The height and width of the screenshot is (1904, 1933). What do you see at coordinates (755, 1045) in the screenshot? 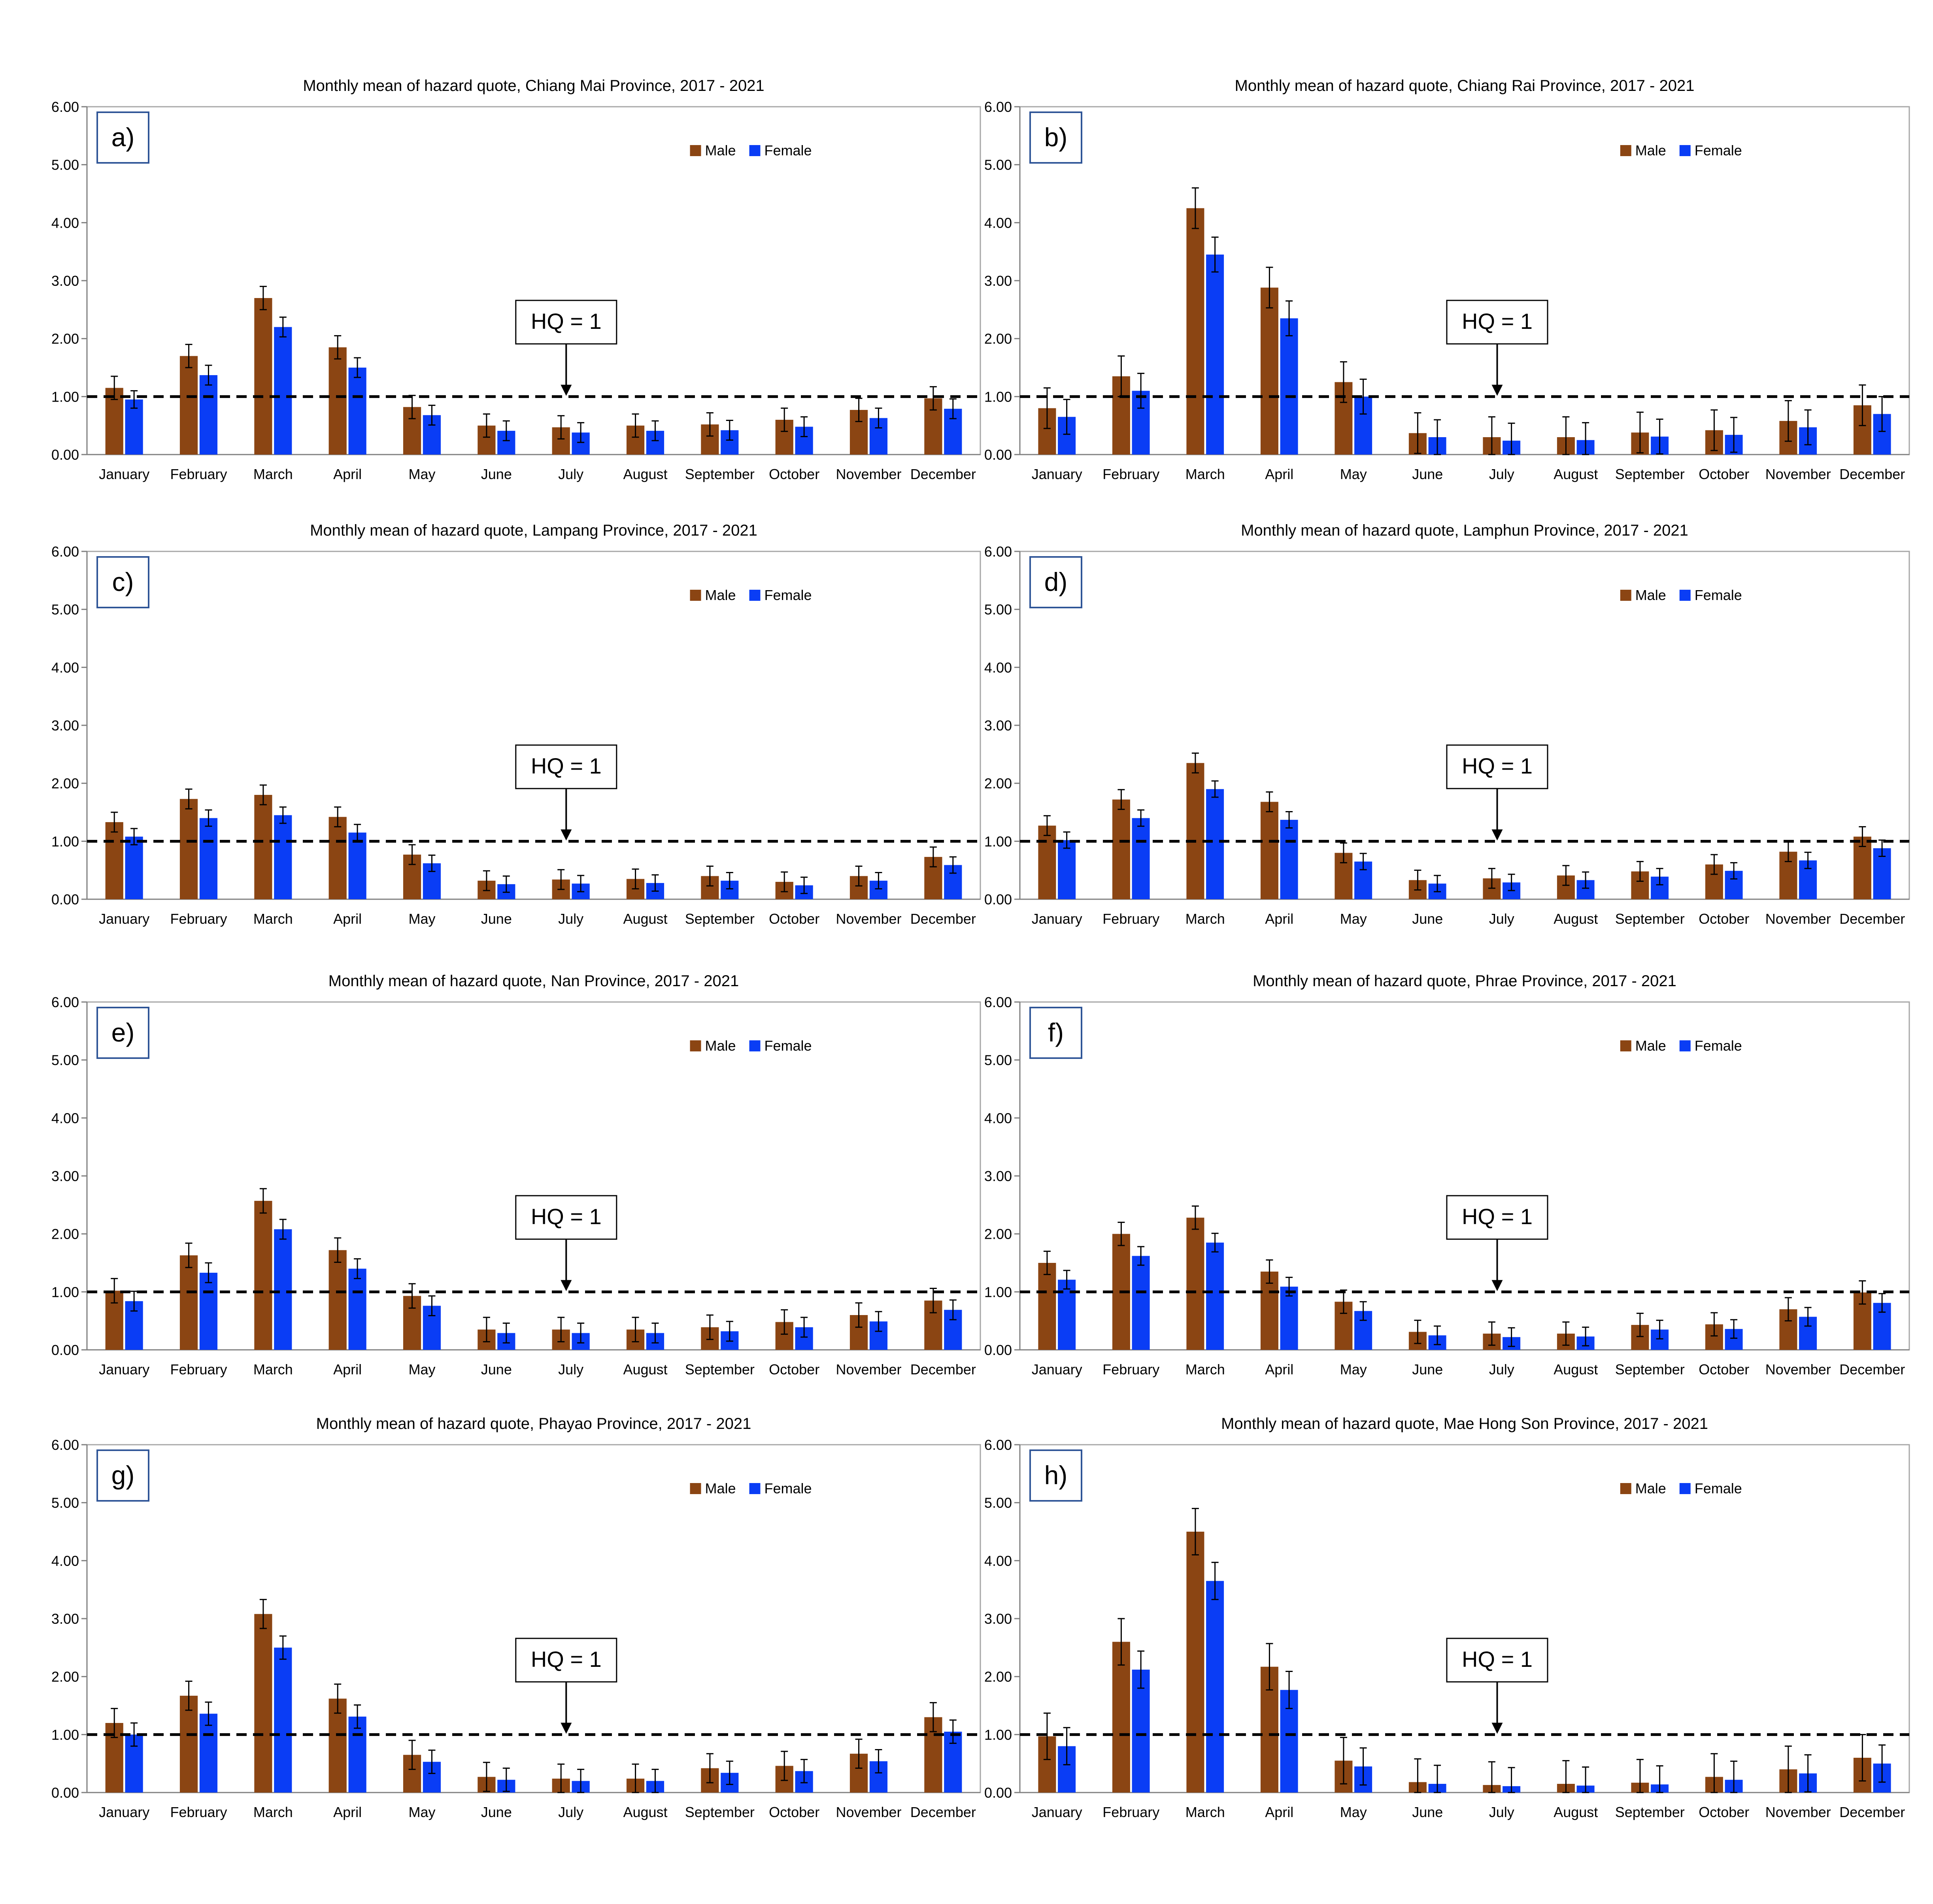
I see `legend-swatch-female` at bounding box center [755, 1045].